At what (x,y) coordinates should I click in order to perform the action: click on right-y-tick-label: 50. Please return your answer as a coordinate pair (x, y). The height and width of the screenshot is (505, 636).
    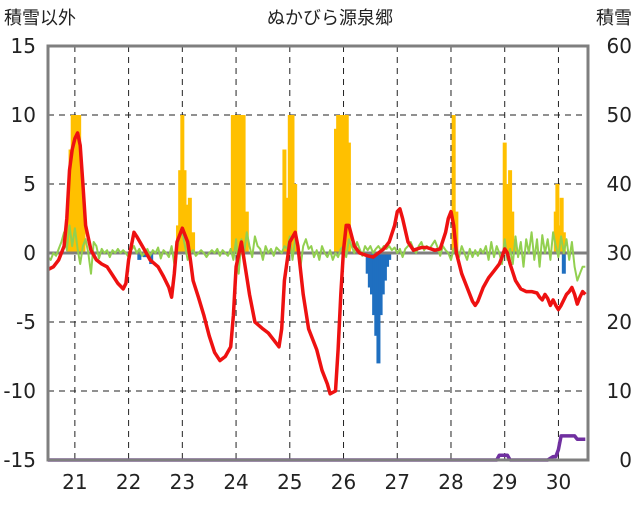
    Looking at the image, I should click on (619, 115).